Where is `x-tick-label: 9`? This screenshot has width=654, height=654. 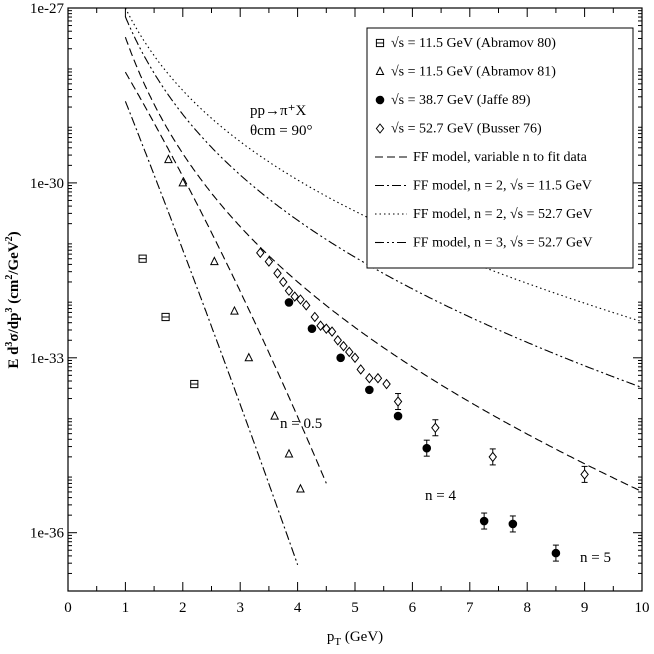 x-tick-label: 9 is located at coordinates (585, 608).